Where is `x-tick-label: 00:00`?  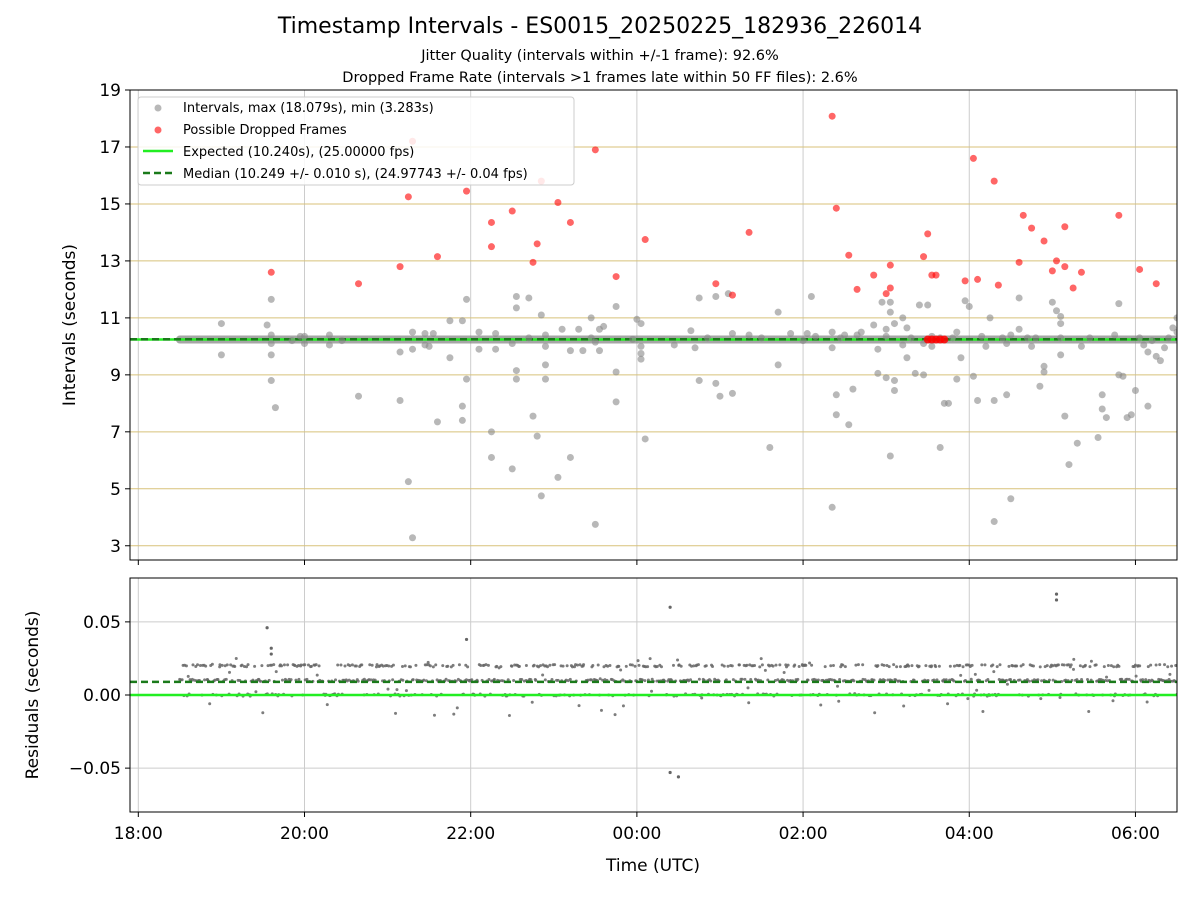 x-tick-label: 00:00 is located at coordinates (636, 834).